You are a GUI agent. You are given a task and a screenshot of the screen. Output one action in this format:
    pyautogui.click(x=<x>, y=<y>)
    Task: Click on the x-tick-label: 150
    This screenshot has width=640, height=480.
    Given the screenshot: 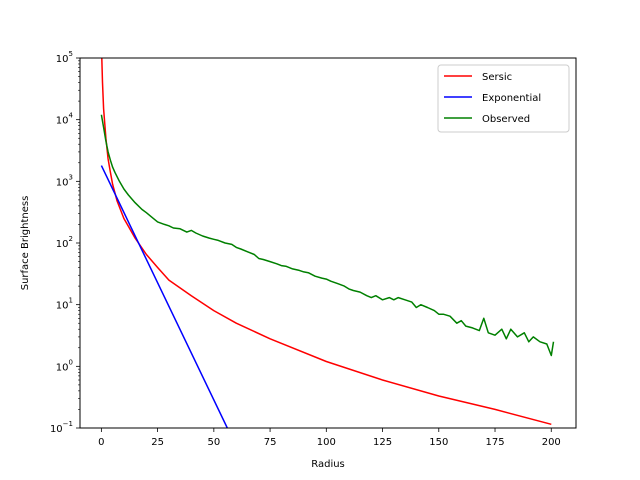 What is the action you would take?
    pyautogui.click(x=438, y=442)
    